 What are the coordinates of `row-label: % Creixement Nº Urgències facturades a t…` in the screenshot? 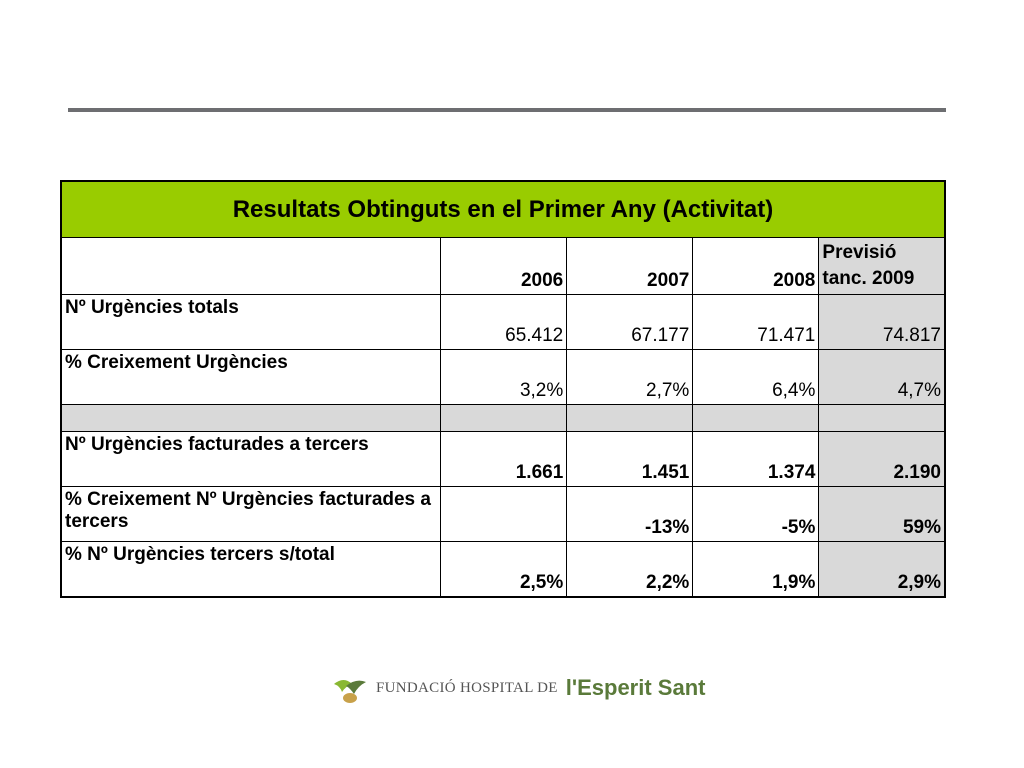 It's located at (251, 514).